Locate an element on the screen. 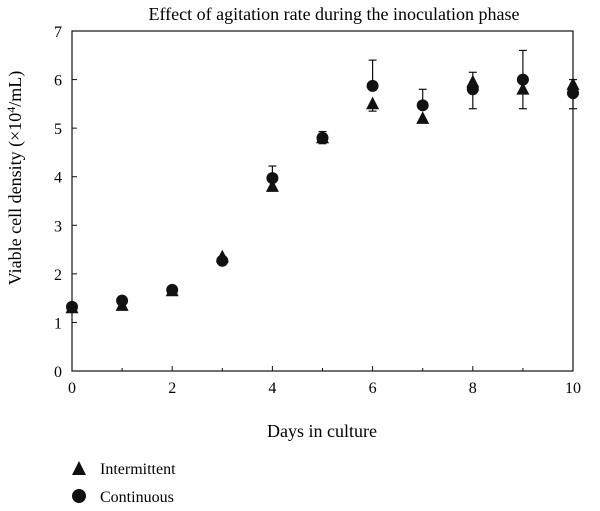 The width and height of the screenshot is (600, 511). x-tick-label: 2 is located at coordinates (172, 388).